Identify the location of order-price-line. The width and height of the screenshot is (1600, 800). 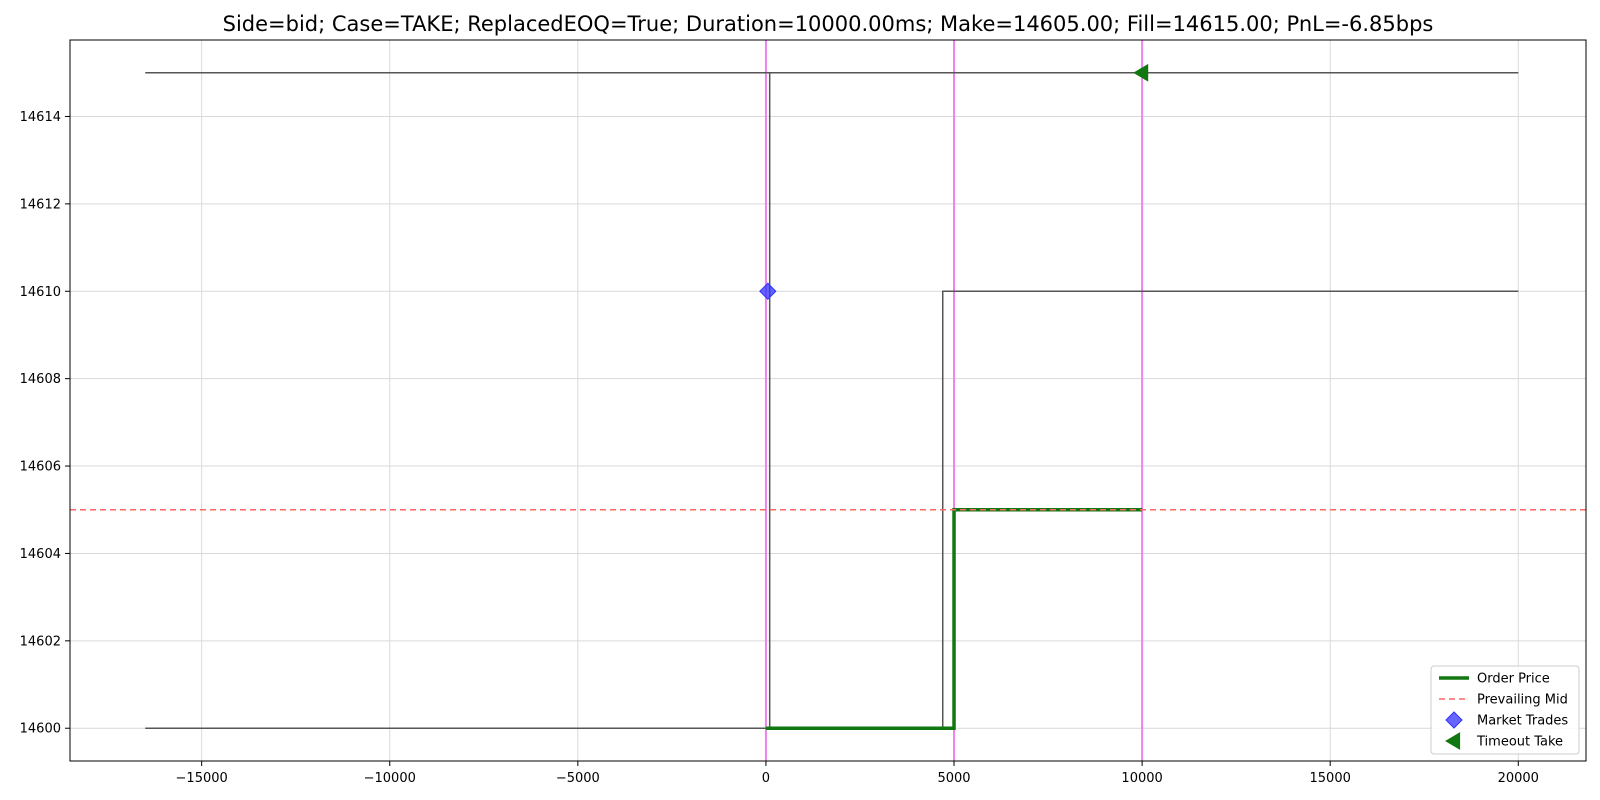
(954, 618).